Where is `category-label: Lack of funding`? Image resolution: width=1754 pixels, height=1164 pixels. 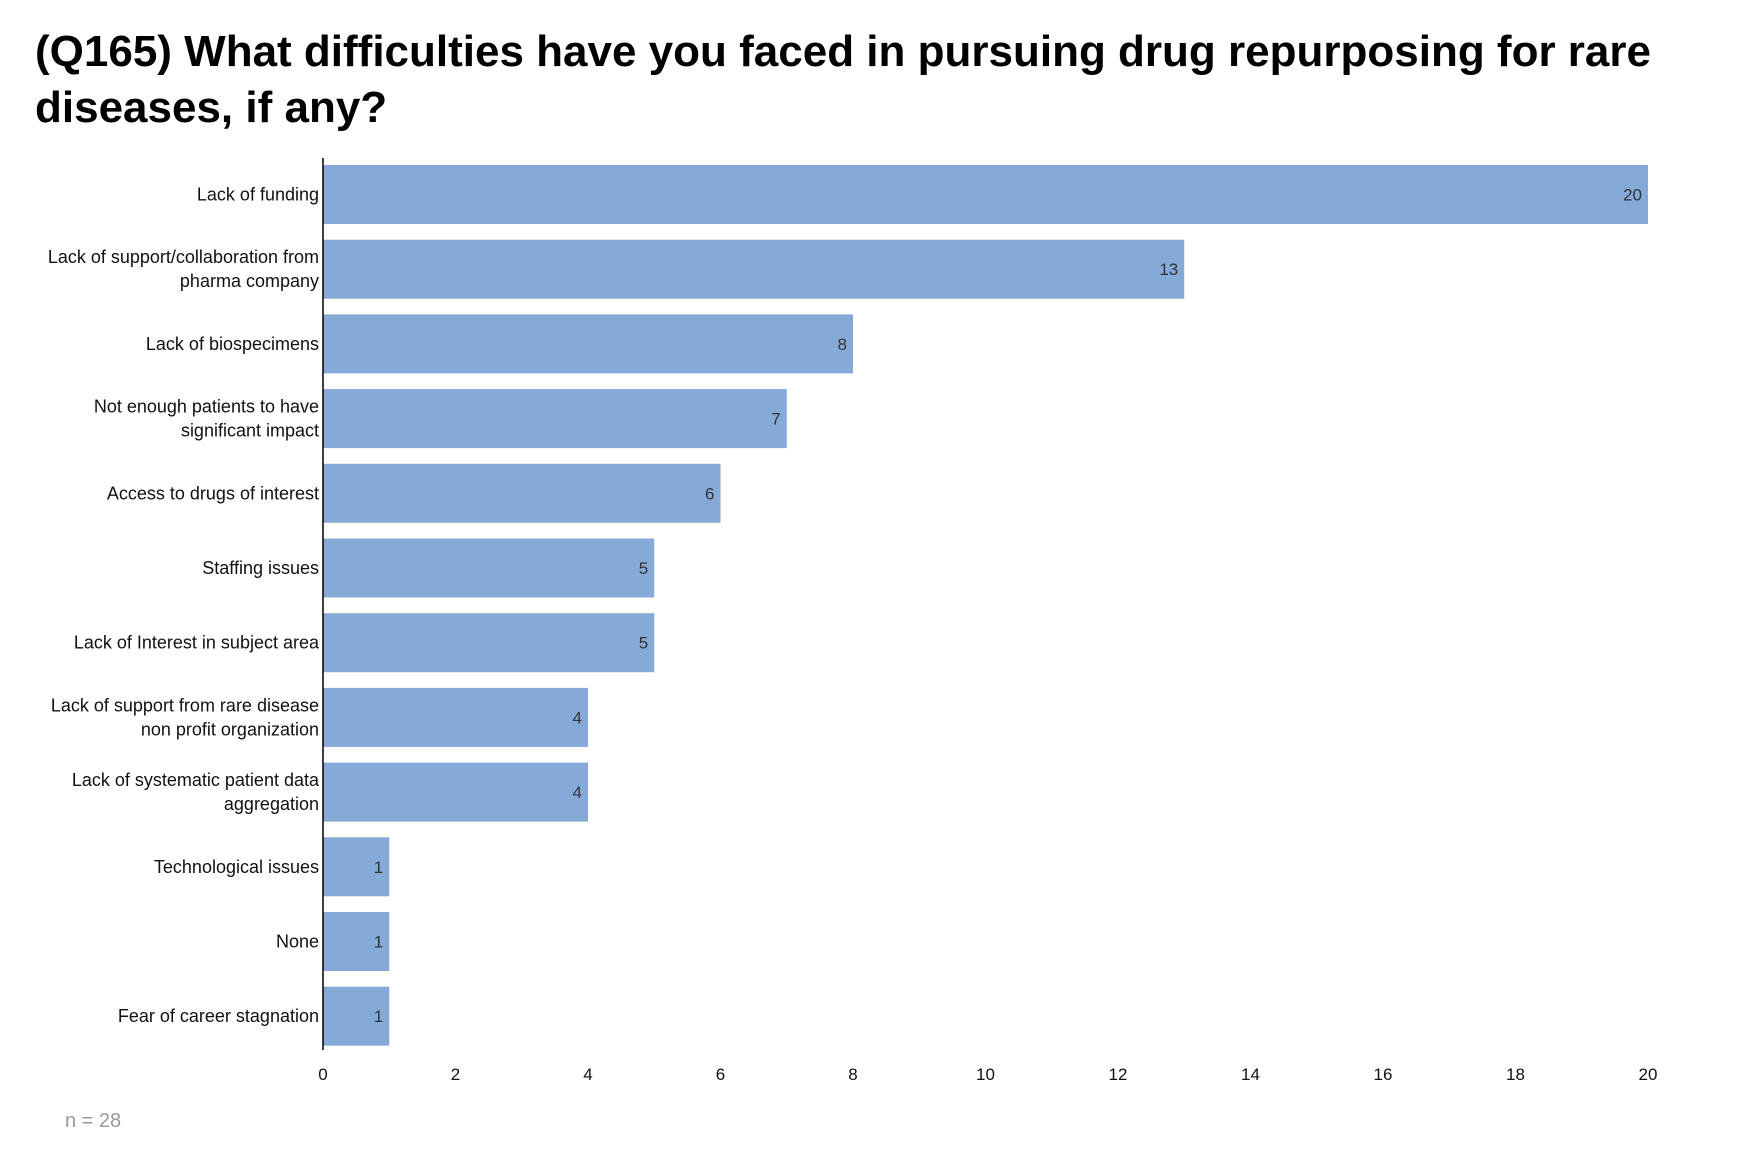
category-label: Lack of funding is located at coordinates (258, 195).